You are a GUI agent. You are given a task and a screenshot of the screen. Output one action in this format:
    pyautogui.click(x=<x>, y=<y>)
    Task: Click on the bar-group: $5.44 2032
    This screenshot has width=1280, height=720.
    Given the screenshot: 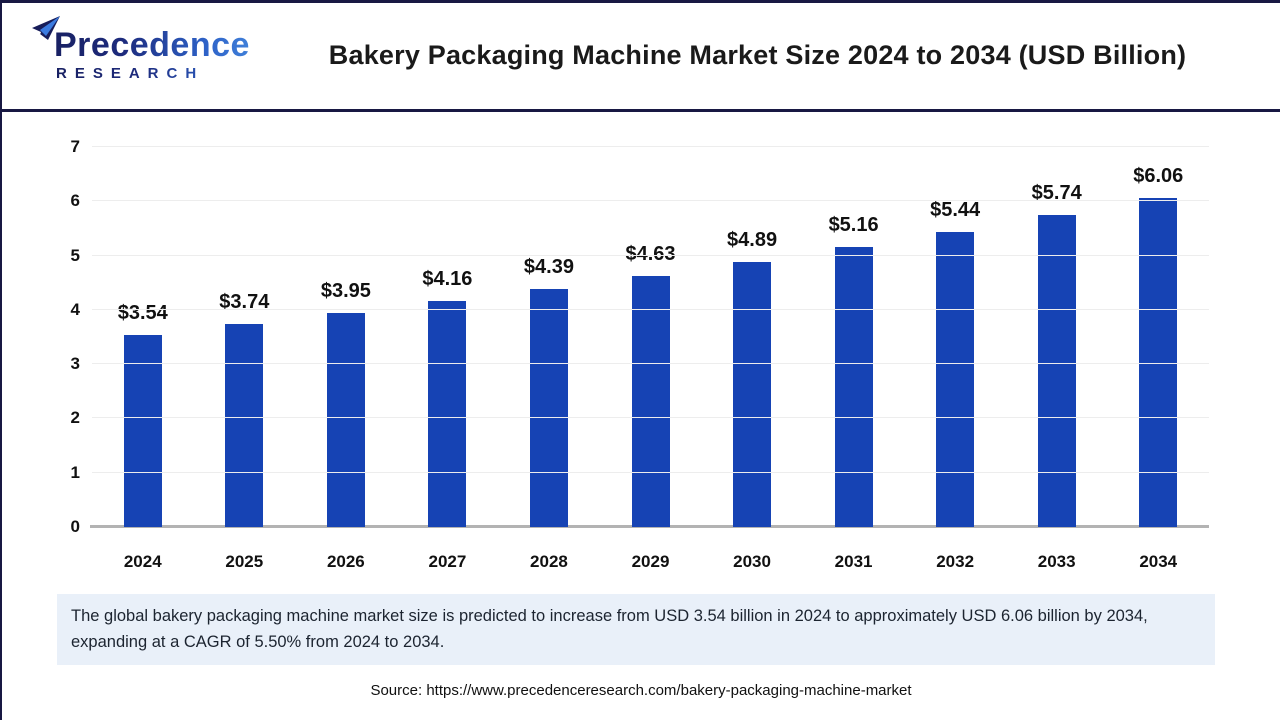 What is the action you would take?
    pyautogui.click(x=955, y=359)
    